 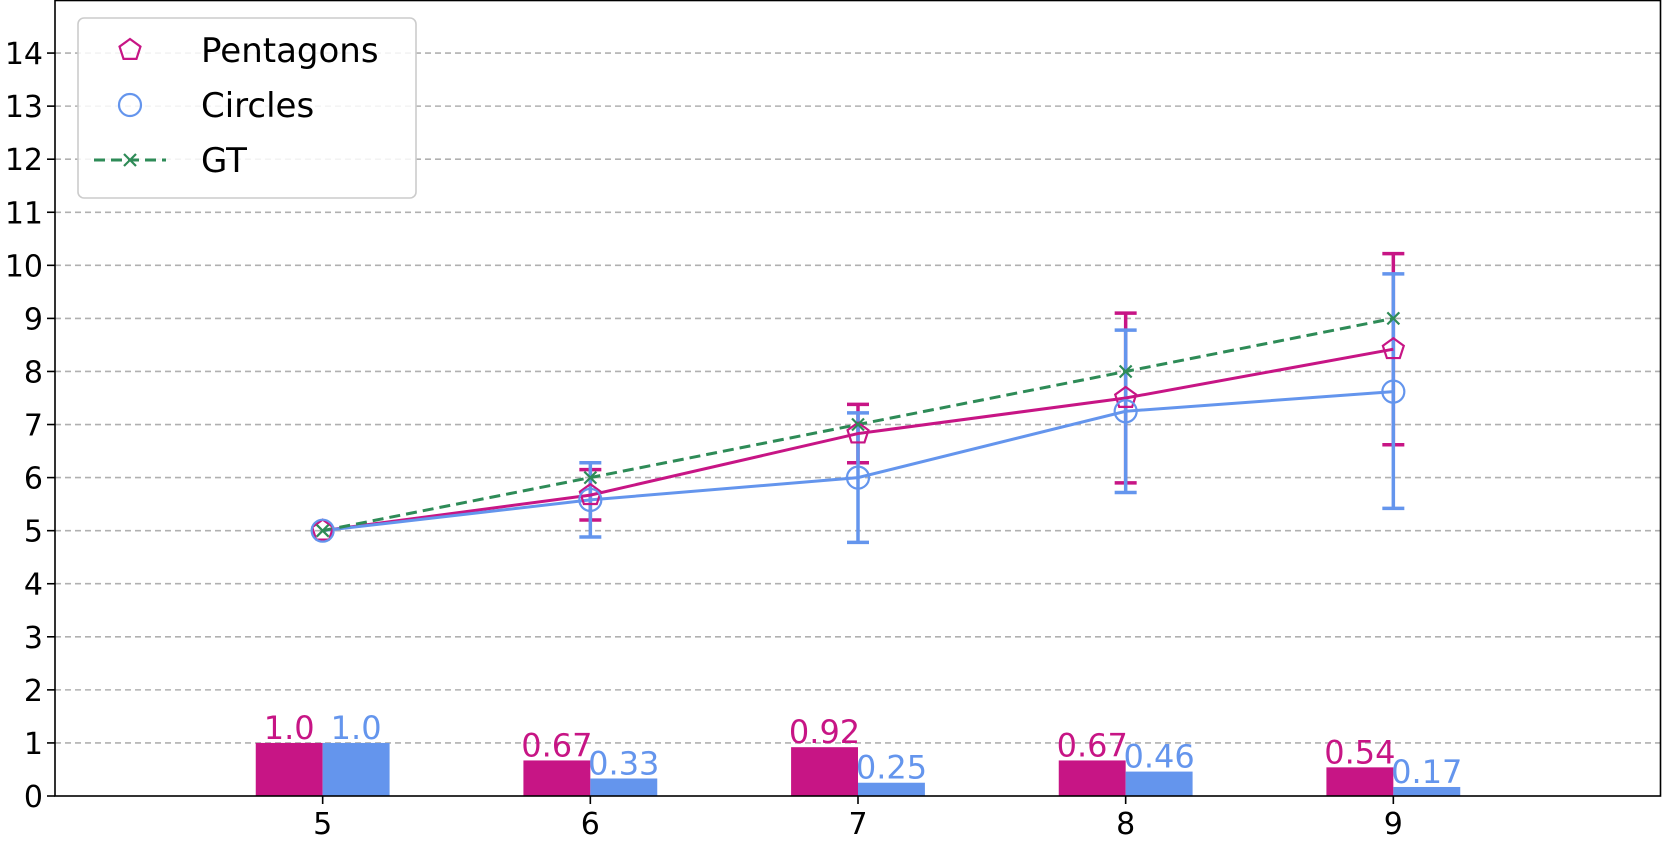 I want to click on x-tick-label: 6, so click(x=590, y=824).